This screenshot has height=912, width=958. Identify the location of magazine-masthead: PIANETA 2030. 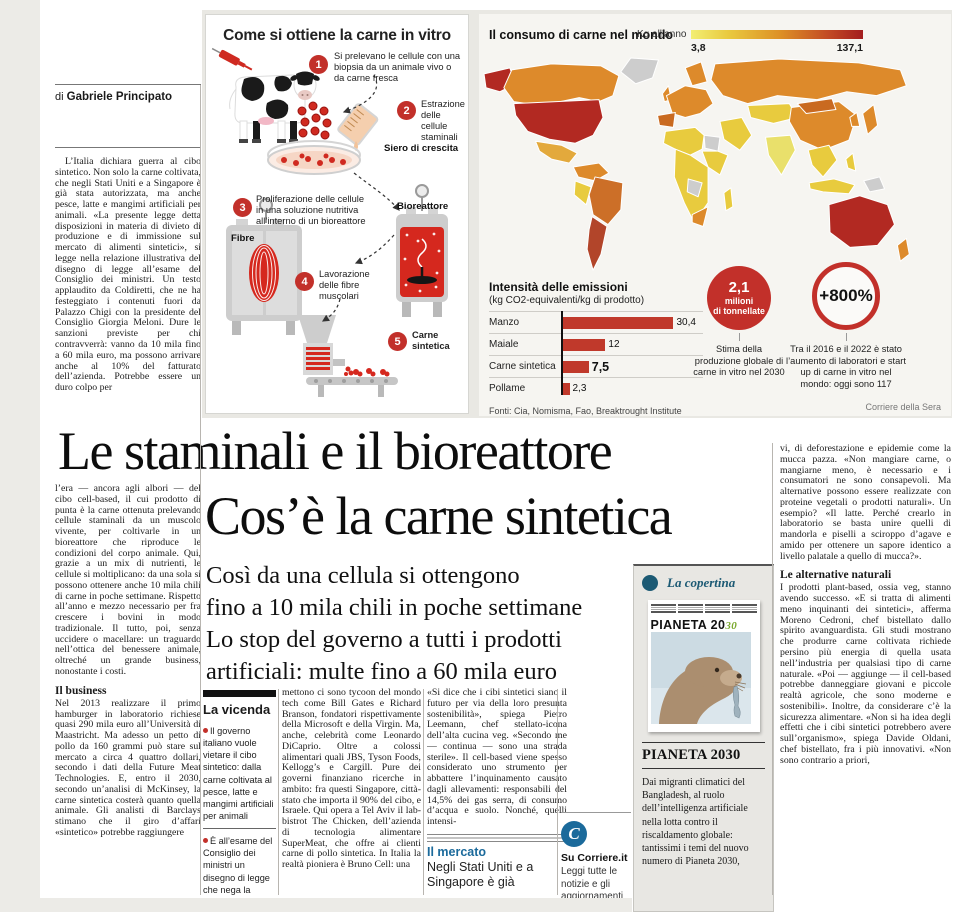
(704, 625).